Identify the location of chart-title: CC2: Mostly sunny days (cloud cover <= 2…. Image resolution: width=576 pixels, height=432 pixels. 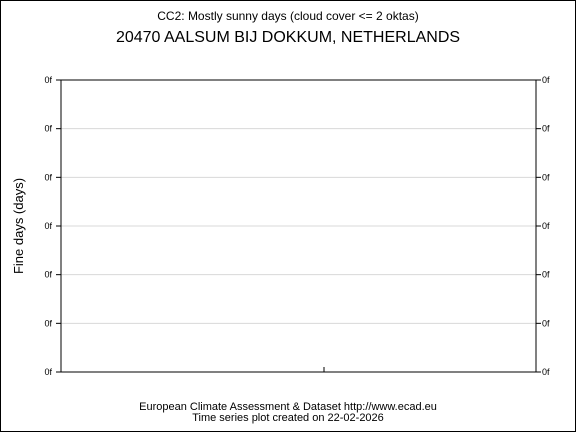
(287, 16).